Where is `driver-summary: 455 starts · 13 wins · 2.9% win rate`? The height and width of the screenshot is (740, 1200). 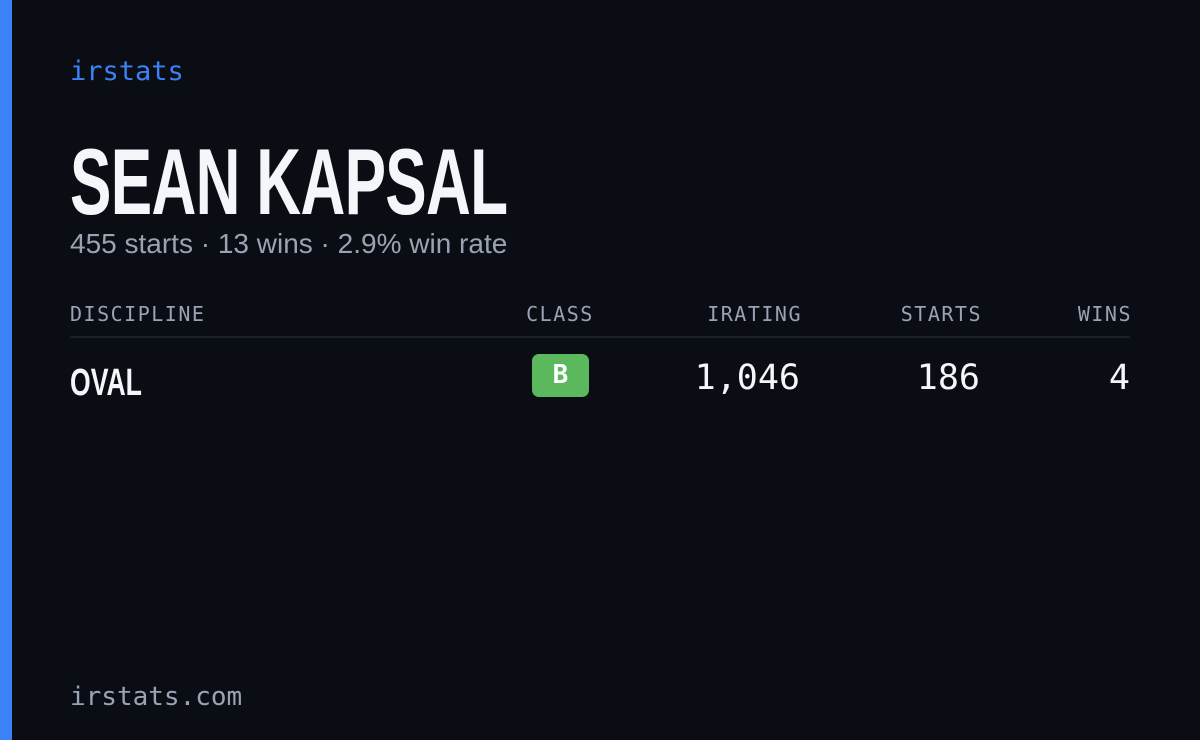
driver-summary: 455 starts · 13 wins · 2.9% win rate is located at coordinates (289, 243).